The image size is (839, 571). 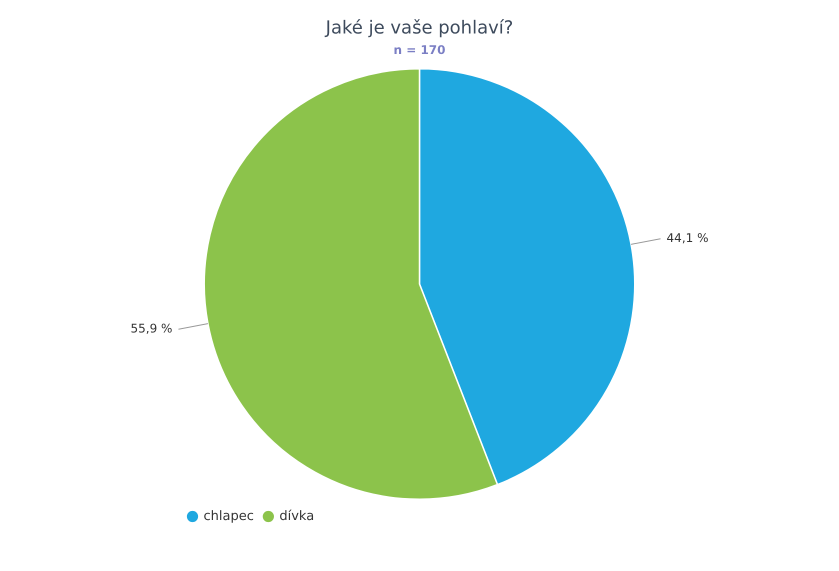 I want to click on legend-label: dívka, so click(x=296, y=516).